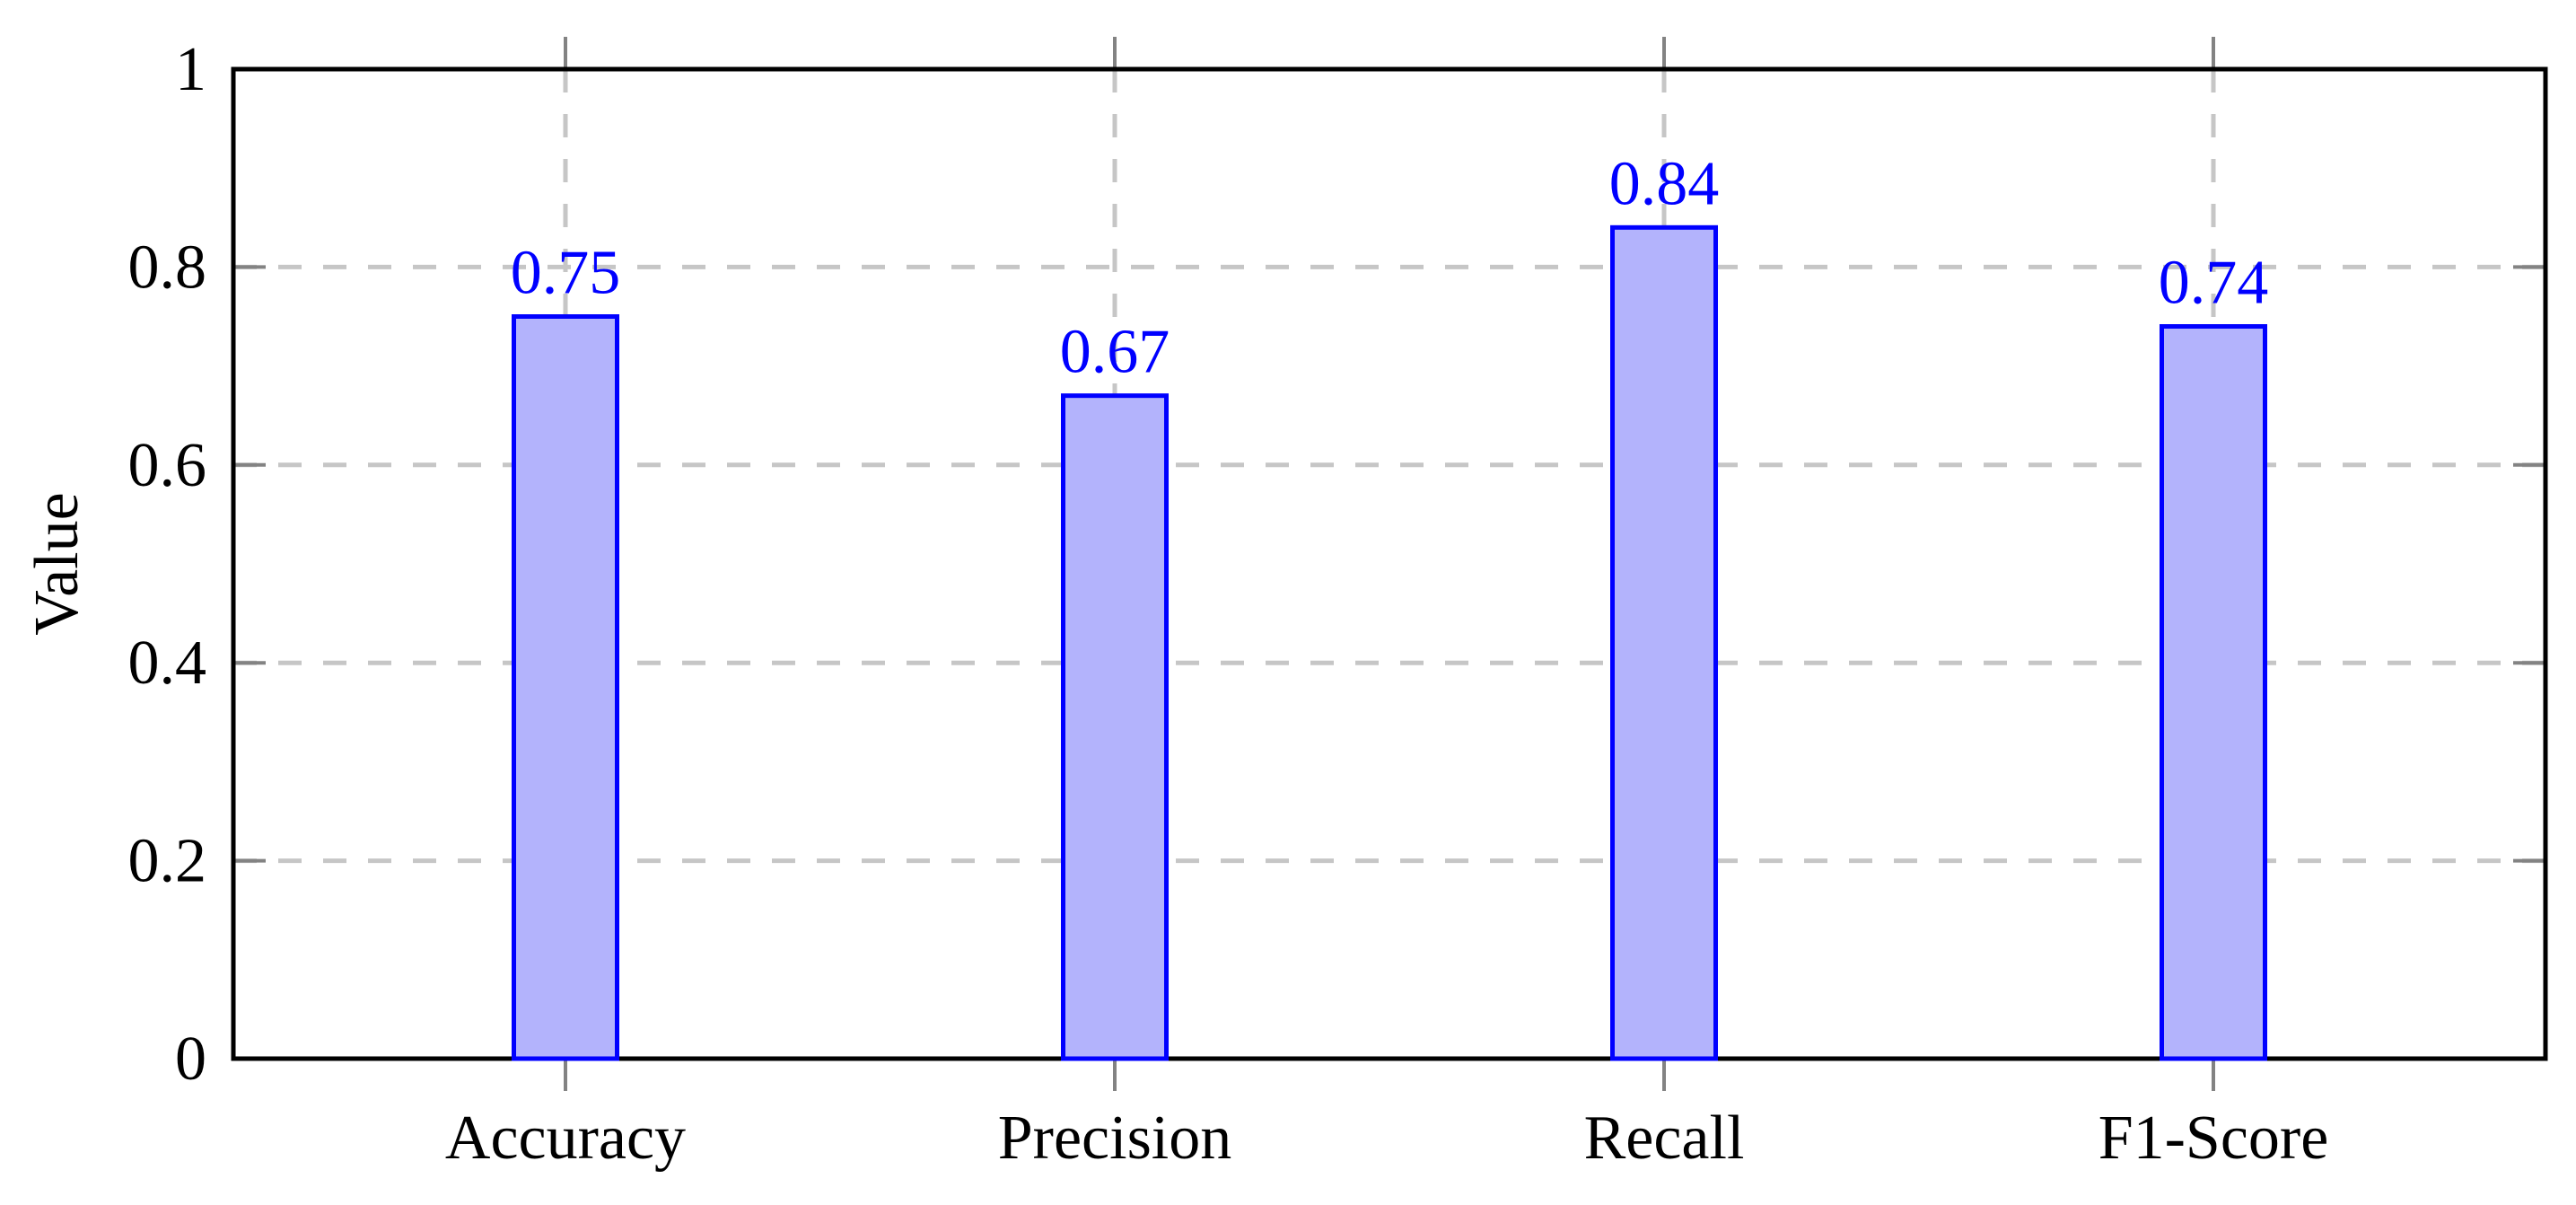  Describe the element at coordinates (1664, 1138) in the screenshot. I see `x-tick-label: Recall` at that location.